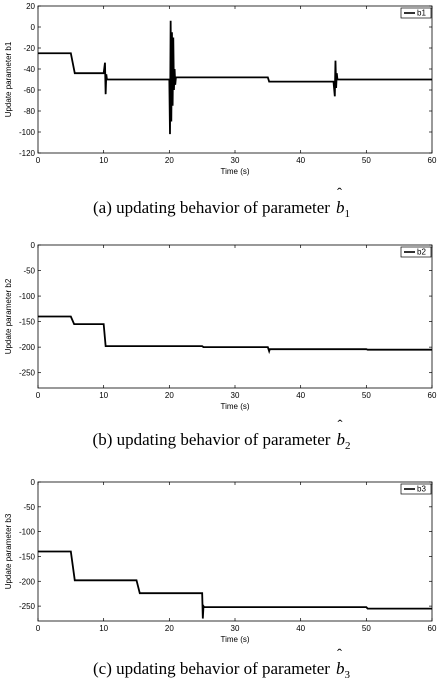 The image size is (443, 693). What do you see at coordinates (8, 316) in the screenshot?
I see `y-axis-label: Update parameter b2` at bounding box center [8, 316].